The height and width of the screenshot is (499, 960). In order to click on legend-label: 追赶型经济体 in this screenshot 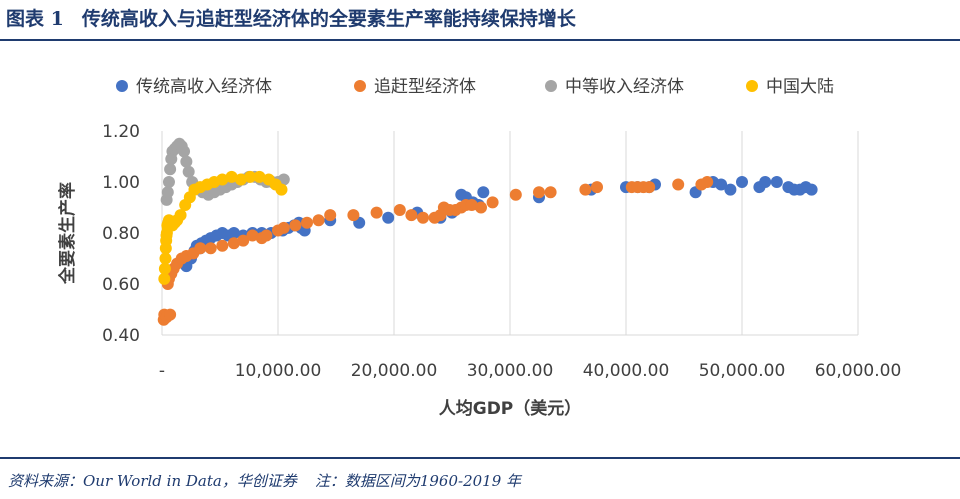, I will do `click(425, 87)`.